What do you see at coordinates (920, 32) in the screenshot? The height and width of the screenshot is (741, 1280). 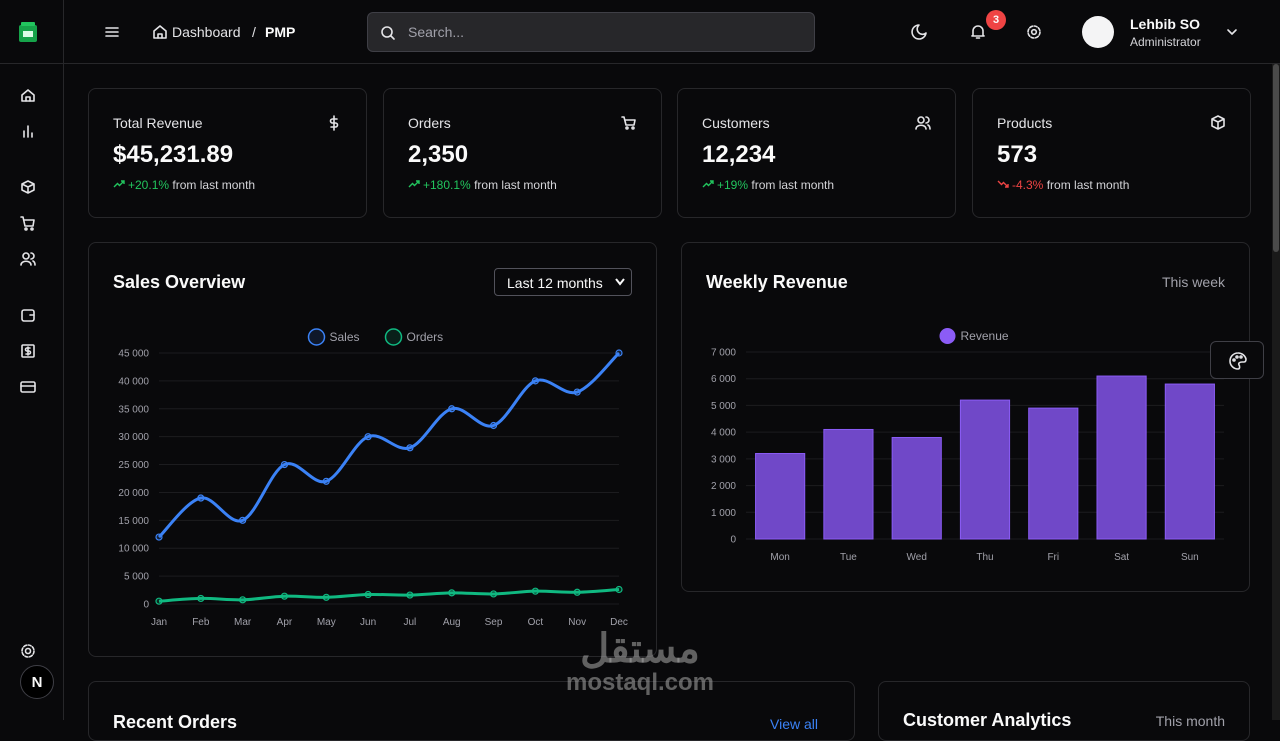 I see `theme-toggle` at bounding box center [920, 32].